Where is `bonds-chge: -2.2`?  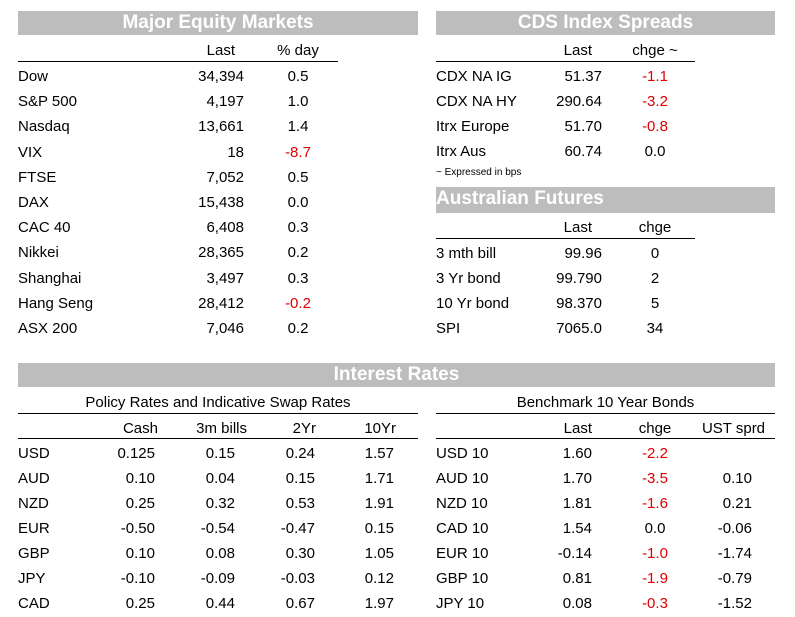
bonds-chge: -2.2 is located at coordinates (655, 453).